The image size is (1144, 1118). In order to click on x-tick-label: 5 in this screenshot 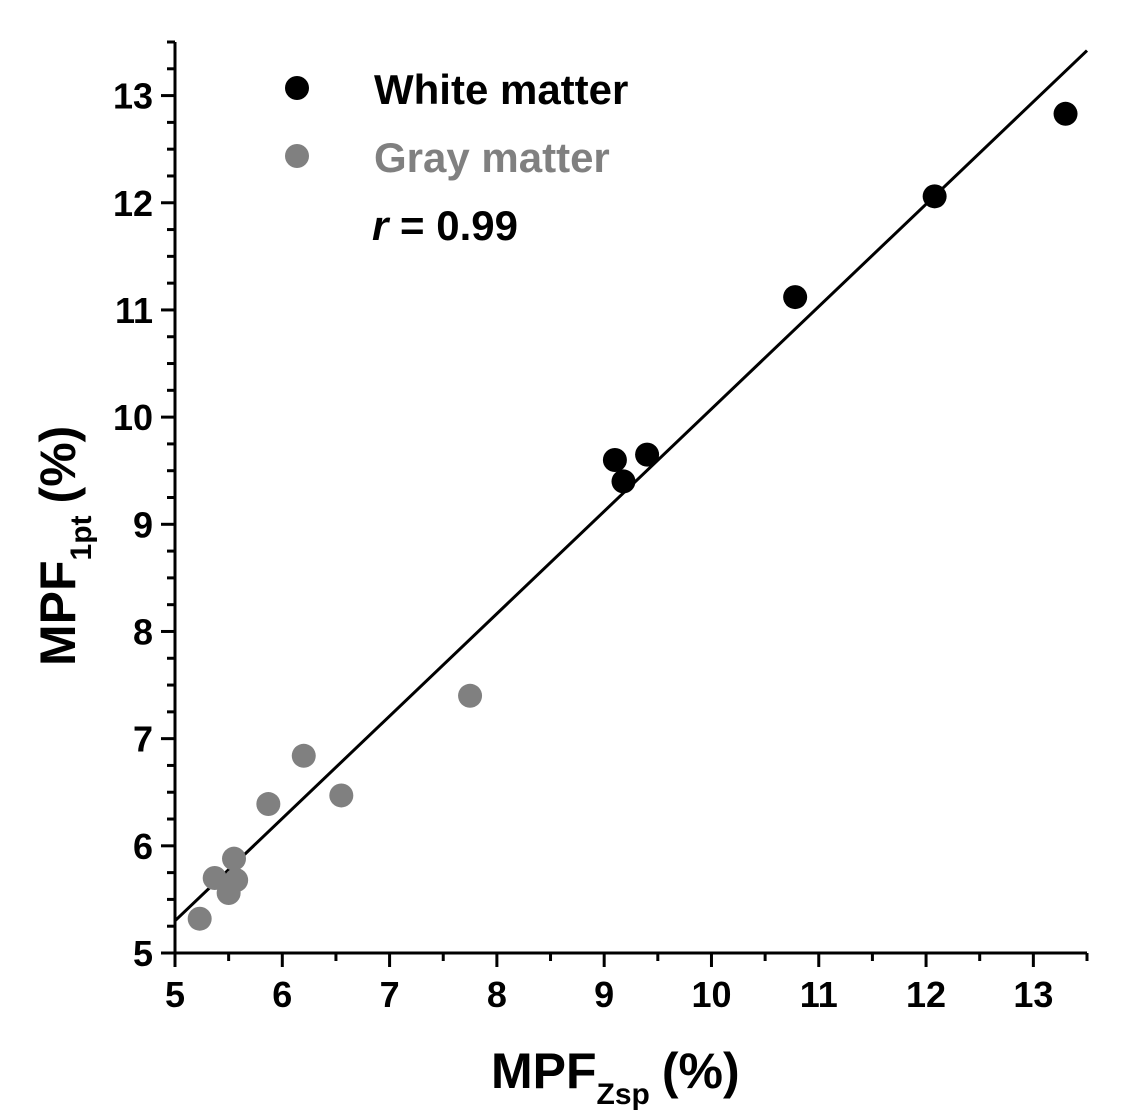, I will do `click(175, 994)`.